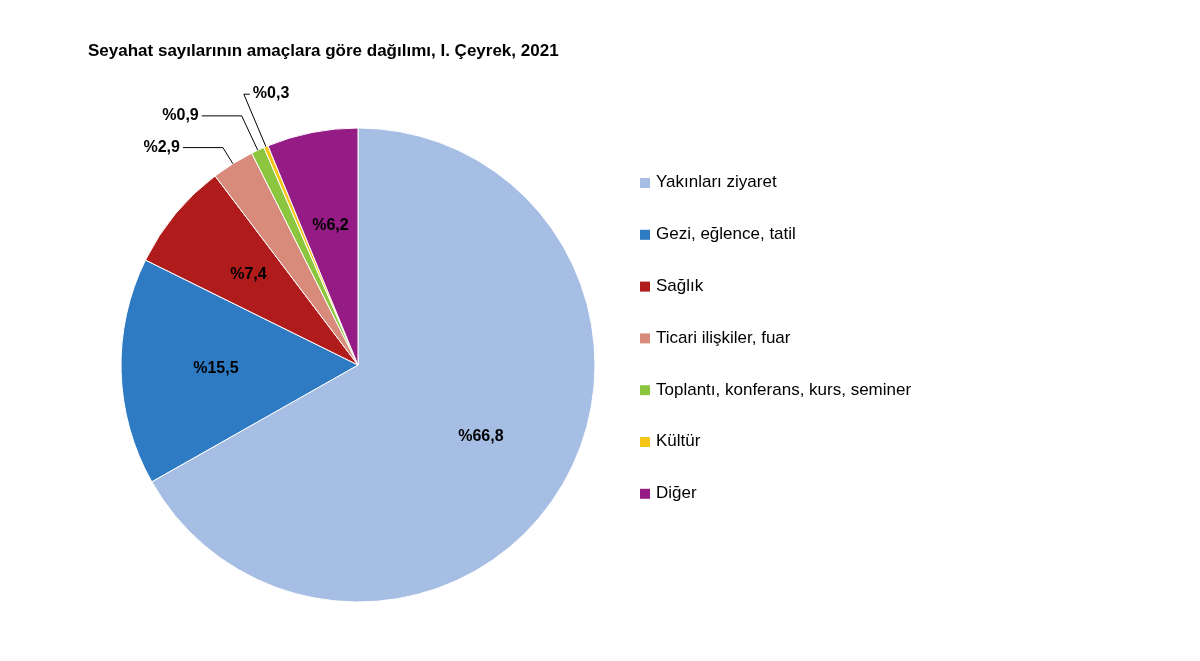 The image size is (1200, 661). Describe the element at coordinates (723, 337) in the screenshot. I see `legend-label: Ticari ilişkiler, fuar` at that location.